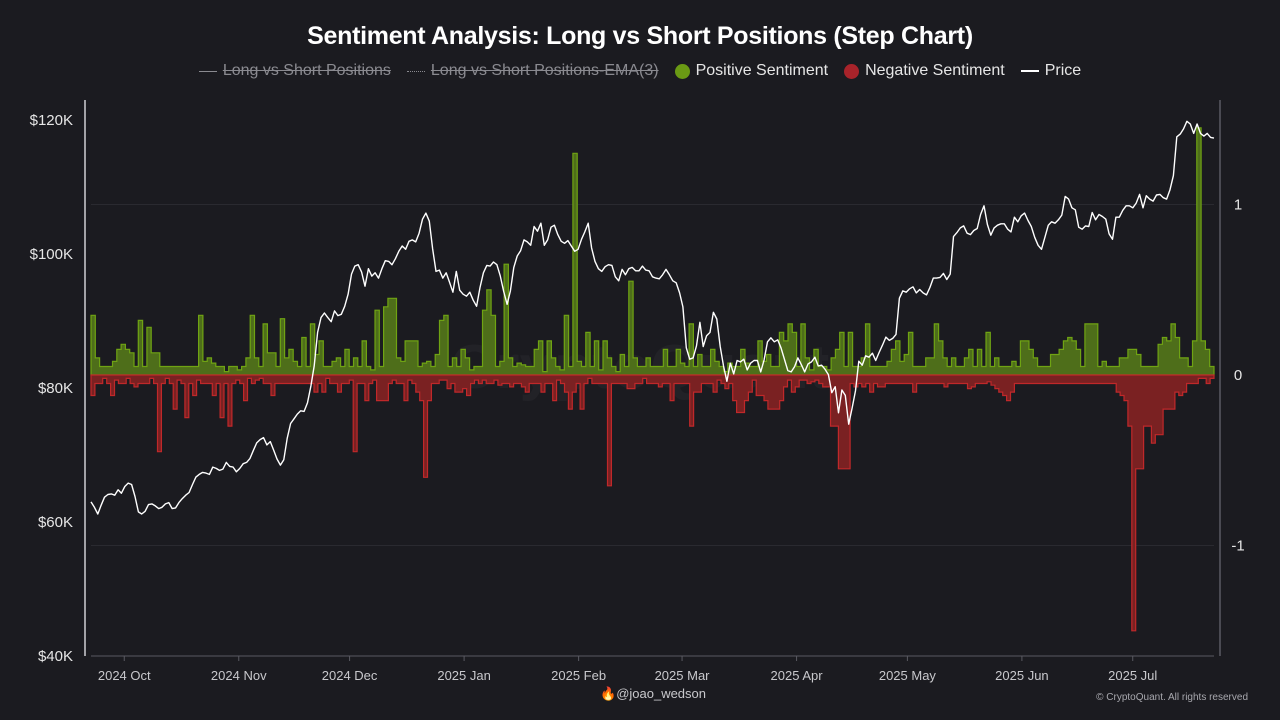  I want to click on x-tick-label: 2025 Jul, so click(1132, 675).